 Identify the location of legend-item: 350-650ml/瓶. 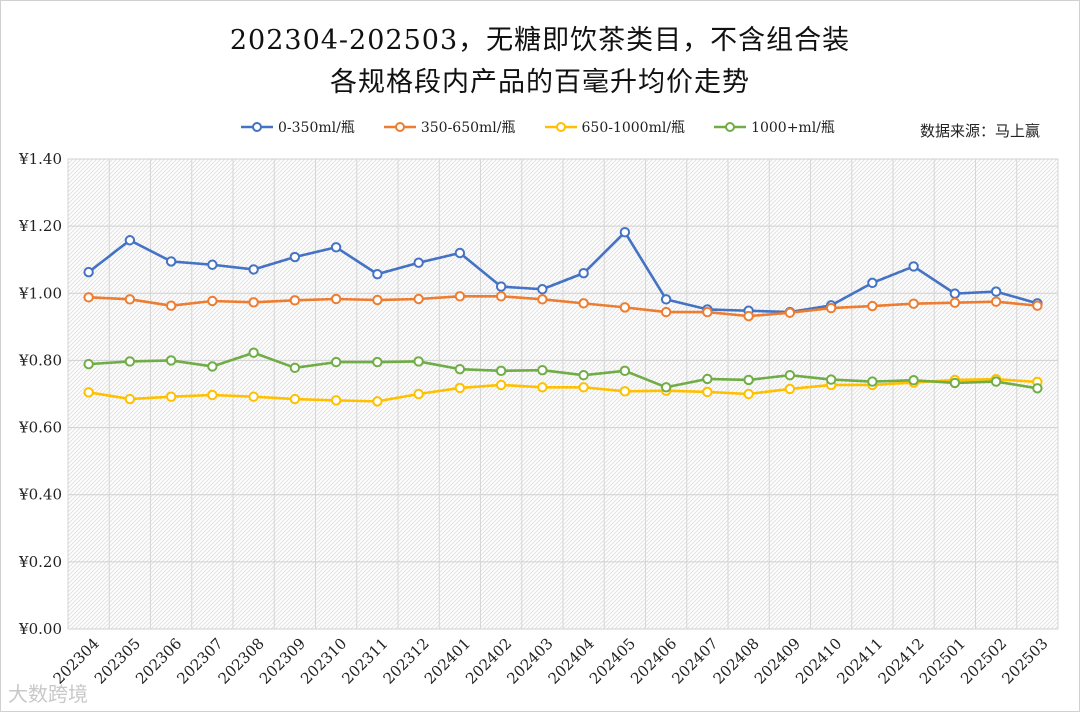
(449, 127).